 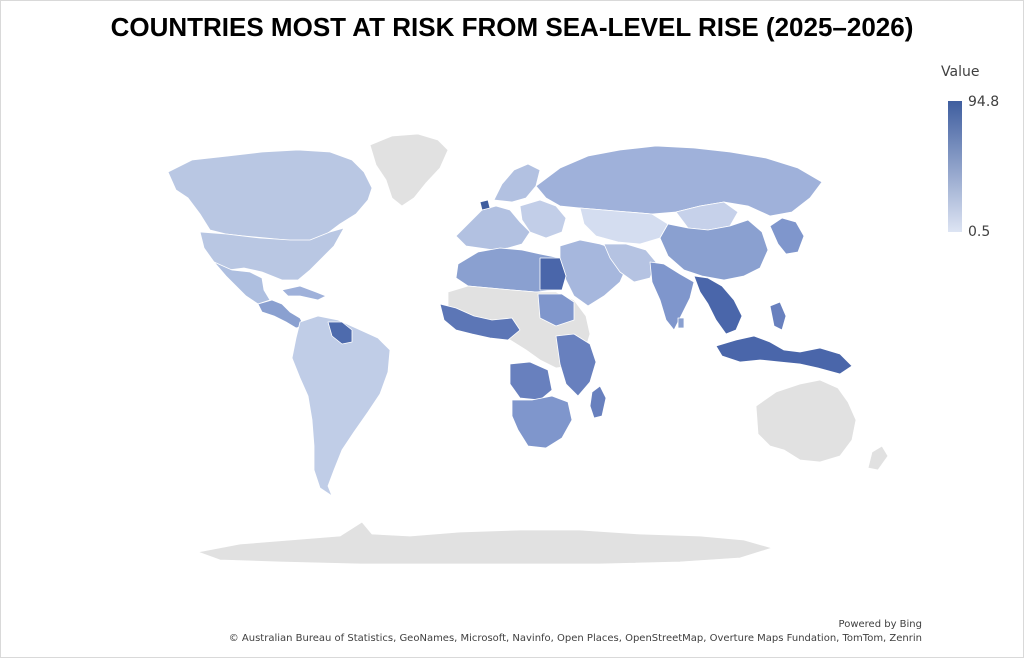 What do you see at coordinates (714, 250) in the screenshot?
I see `region-china` at bounding box center [714, 250].